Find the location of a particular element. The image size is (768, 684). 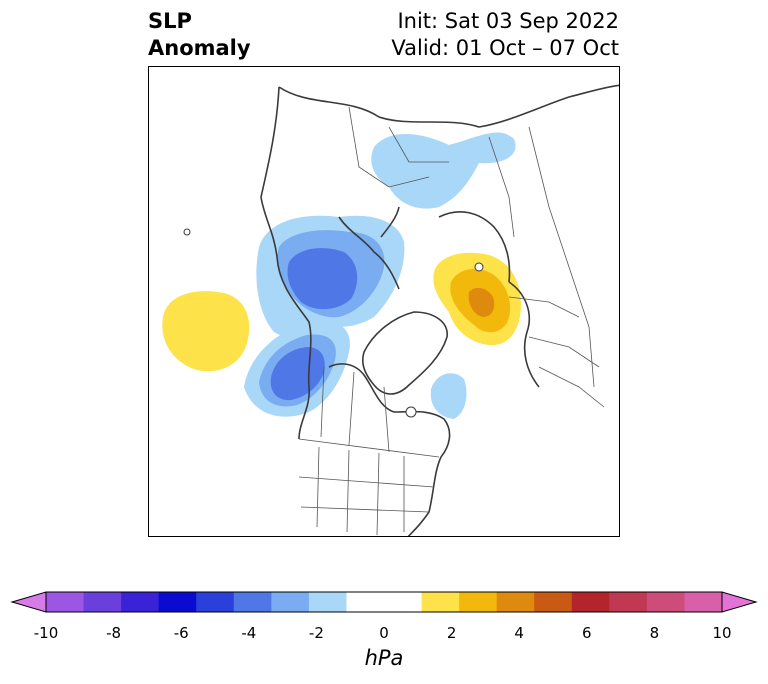

colorbar-tick-label: -4 is located at coordinates (249, 633).